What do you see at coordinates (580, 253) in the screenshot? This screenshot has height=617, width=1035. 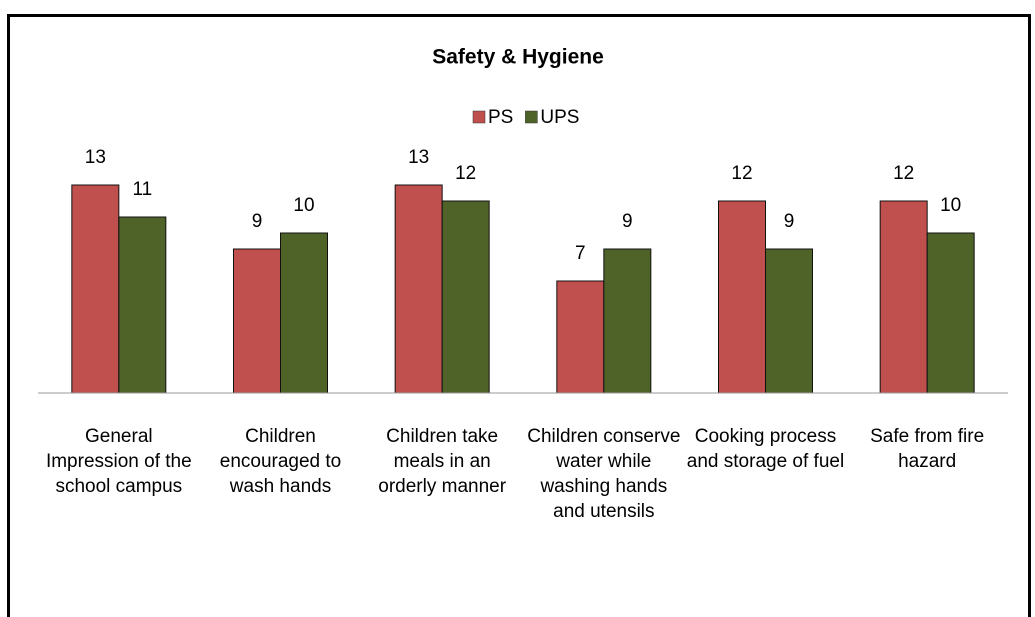 I see `data-label: 7` at bounding box center [580, 253].